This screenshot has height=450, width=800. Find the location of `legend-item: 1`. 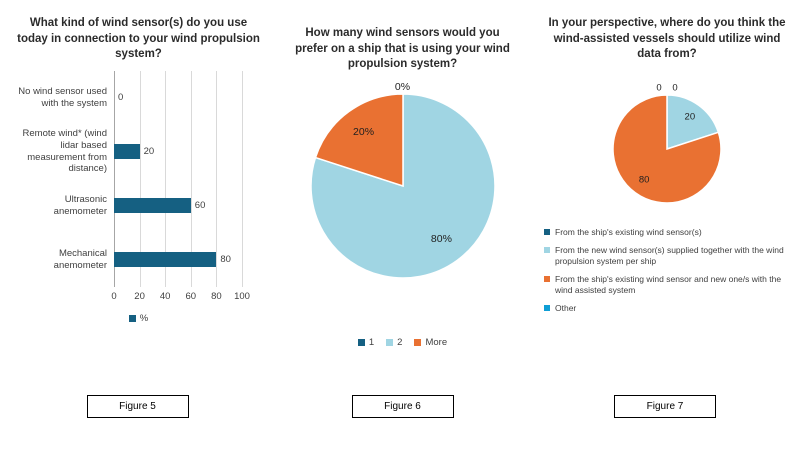

legend-item: 1 is located at coordinates (366, 342).